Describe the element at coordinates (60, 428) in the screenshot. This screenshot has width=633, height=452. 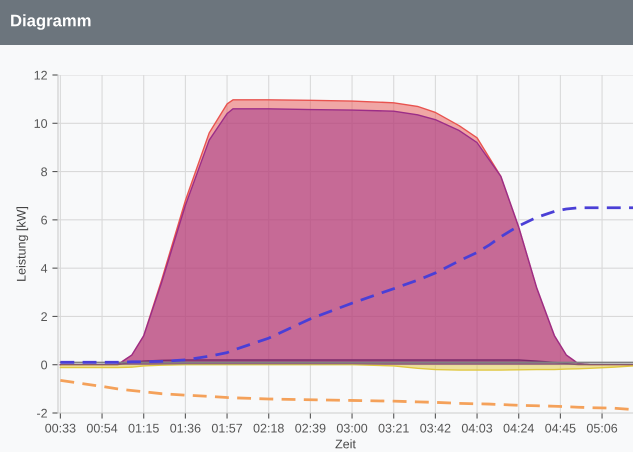
I see `x-tick-label: 00:33` at that location.